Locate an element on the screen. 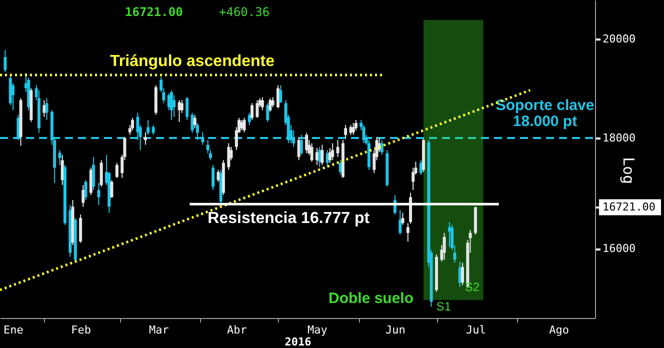 This screenshot has width=664, height=348. x-tick-label: May is located at coordinates (318, 330).